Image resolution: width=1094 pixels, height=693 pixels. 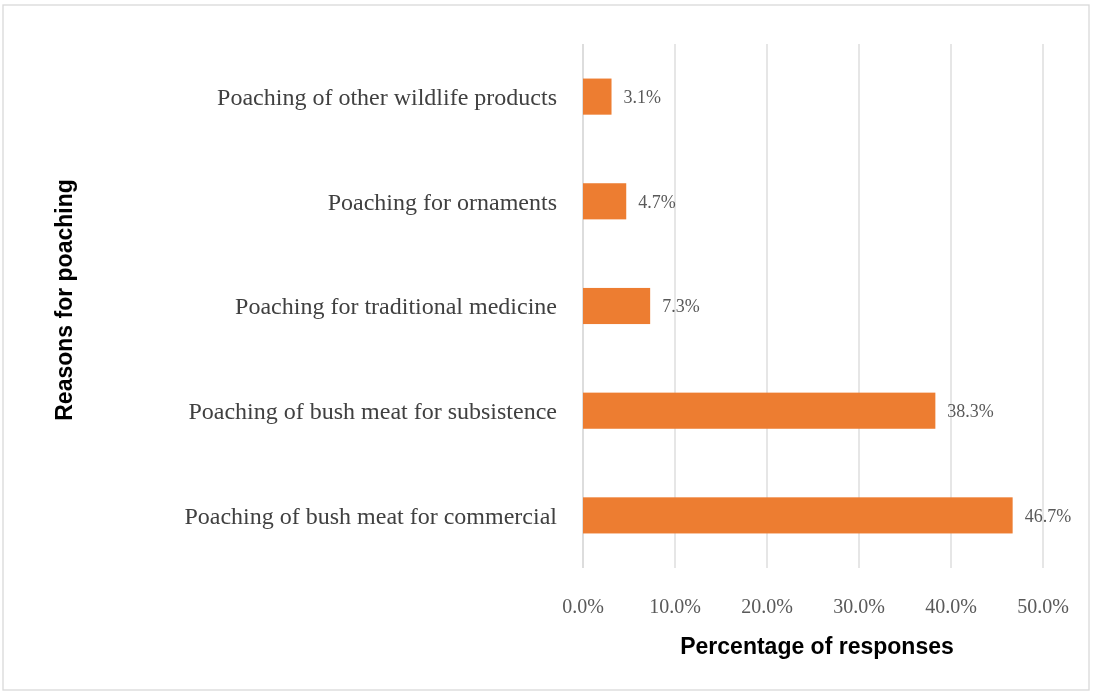 I want to click on x-tick-label: 30.0%, so click(x=859, y=606).